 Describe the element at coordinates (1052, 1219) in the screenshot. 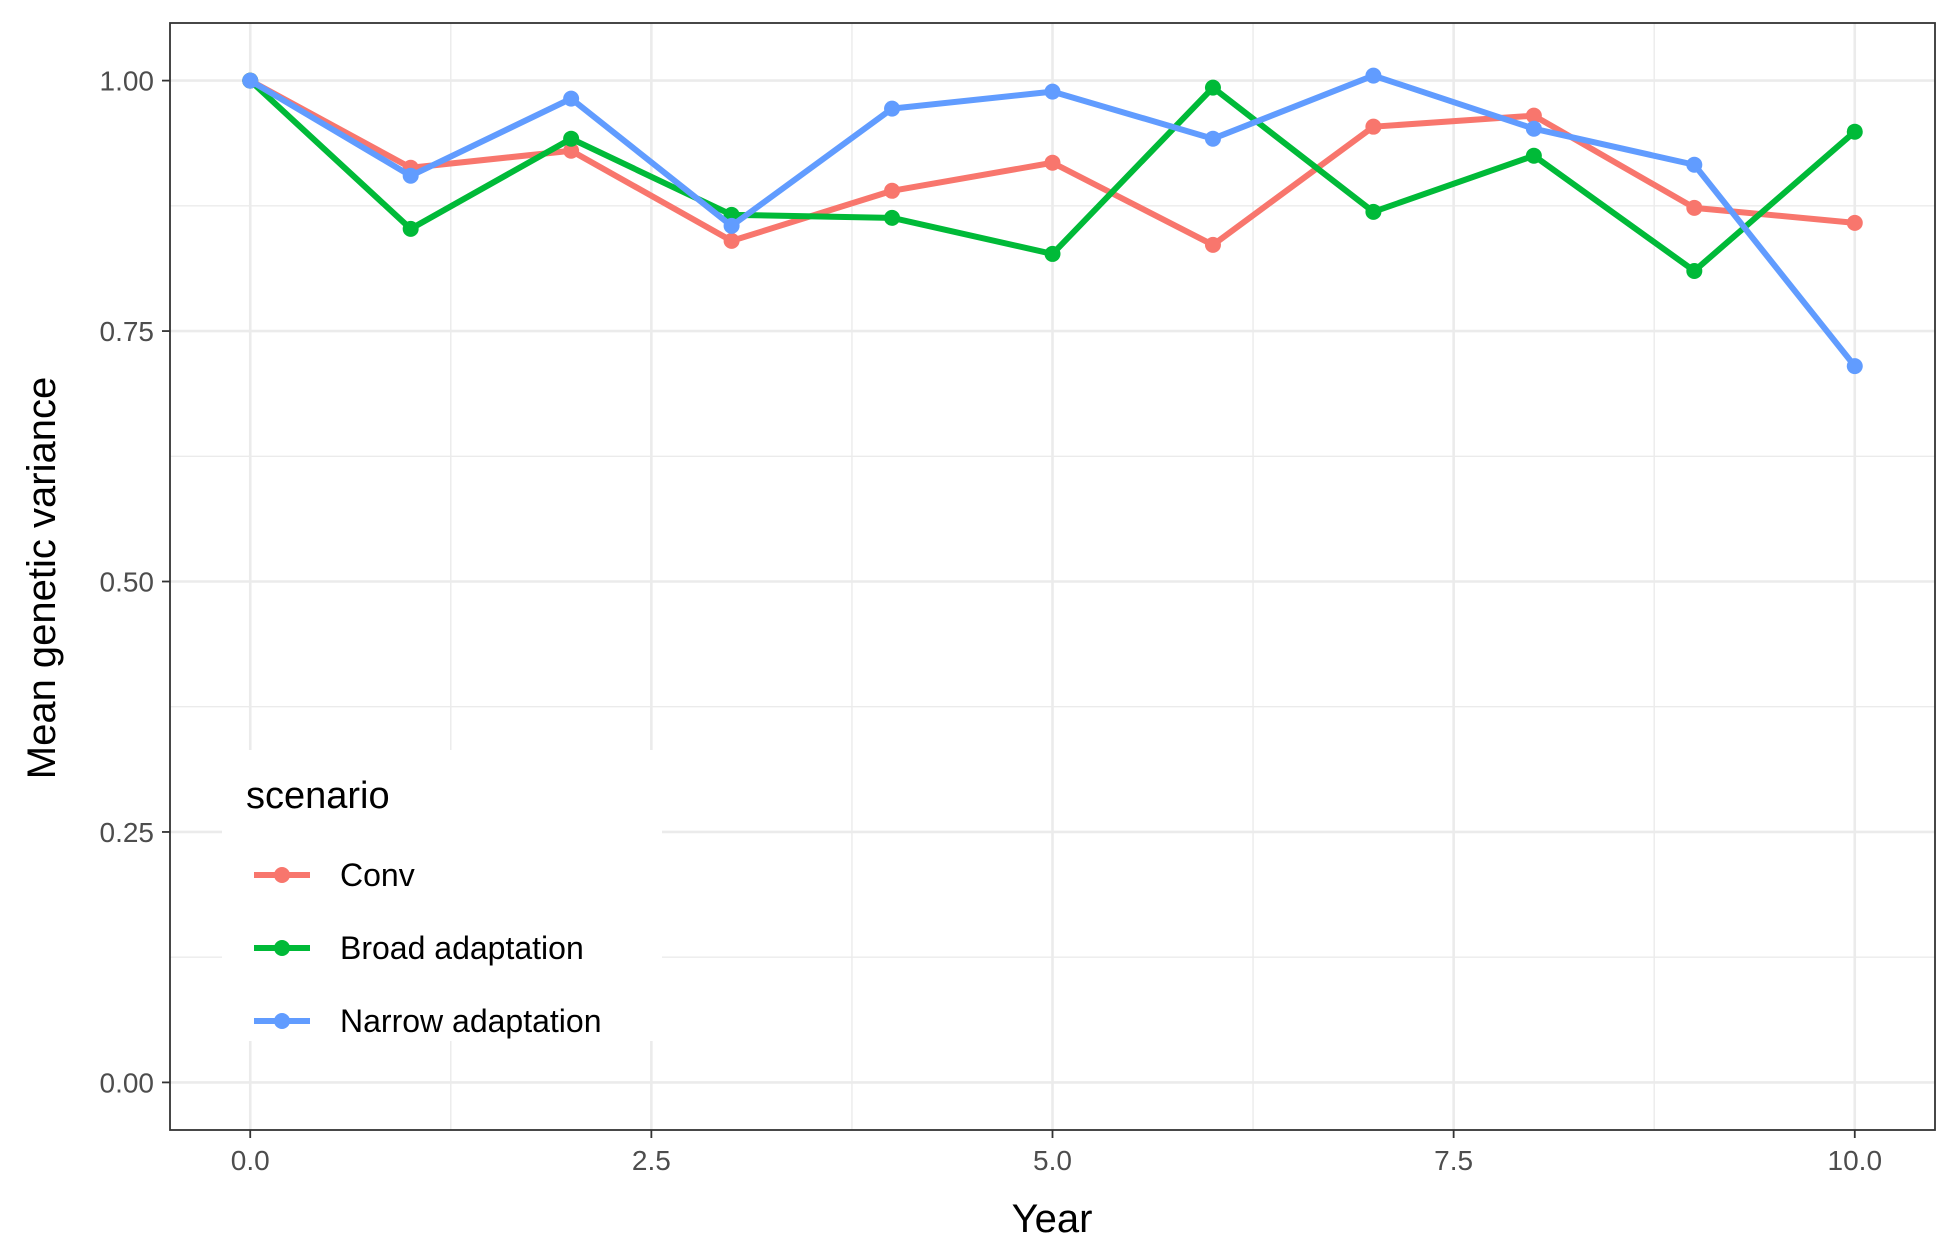

I see `x-axis-title: Year` at that location.